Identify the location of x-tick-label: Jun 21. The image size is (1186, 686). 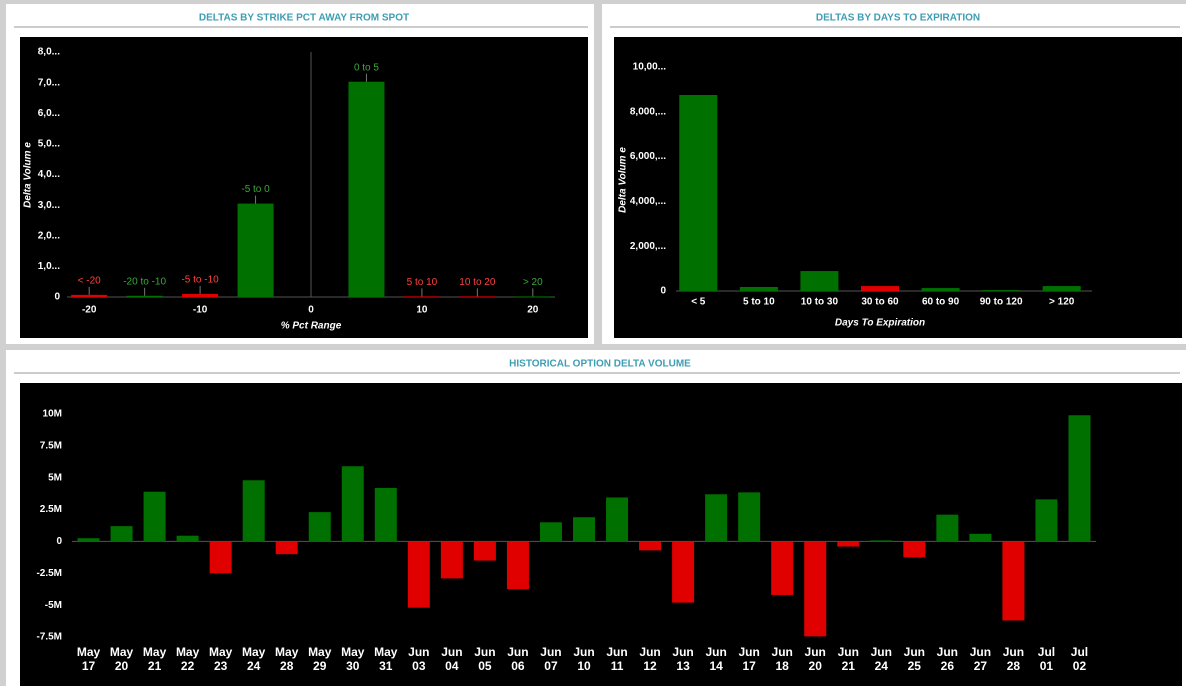
(848, 659).